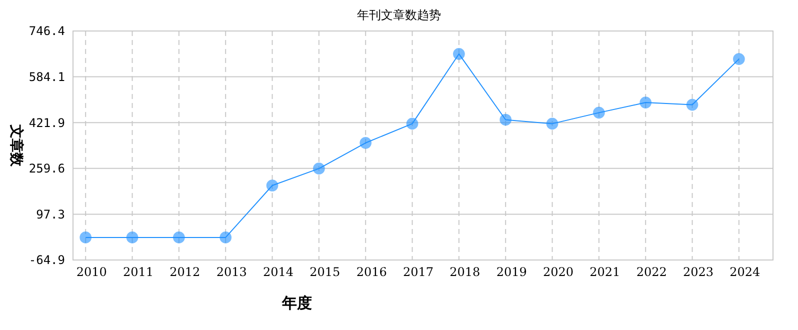 This screenshot has width=798, height=330. Describe the element at coordinates (91, 272) in the screenshot. I see `x-tick-label: 2010` at that location.